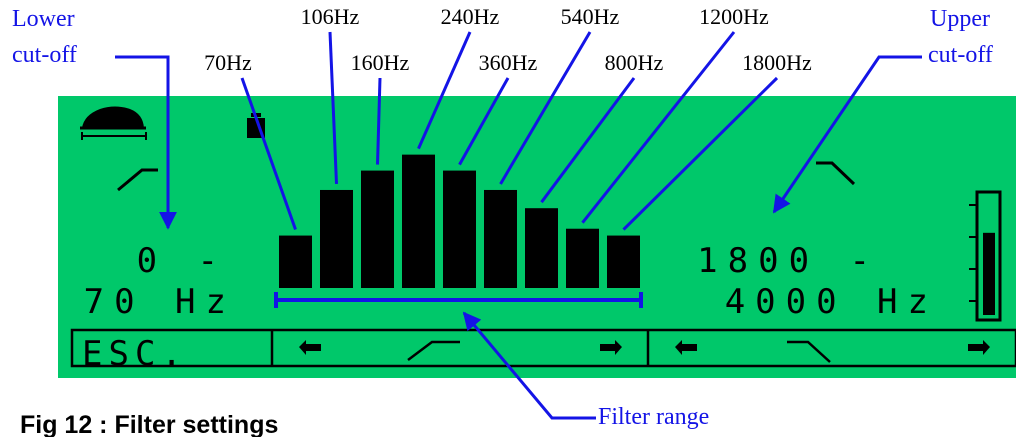 The width and height of the screenshot is (1016, 437). Describe the element at coordinates (418, 221) in the screenshot. I see `filter-bar-240hz` at that location.